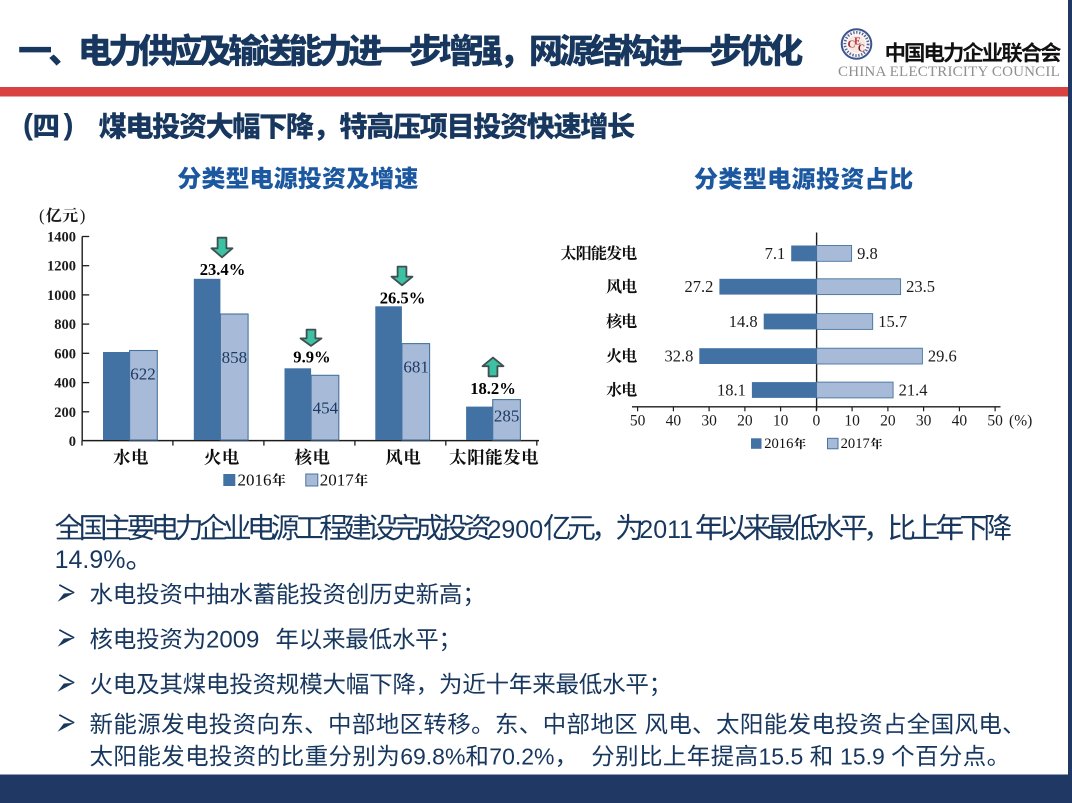  Describe the element at coordinates (90, 560) in the screenshot. I see `svg-text: 14.9%` at that location.